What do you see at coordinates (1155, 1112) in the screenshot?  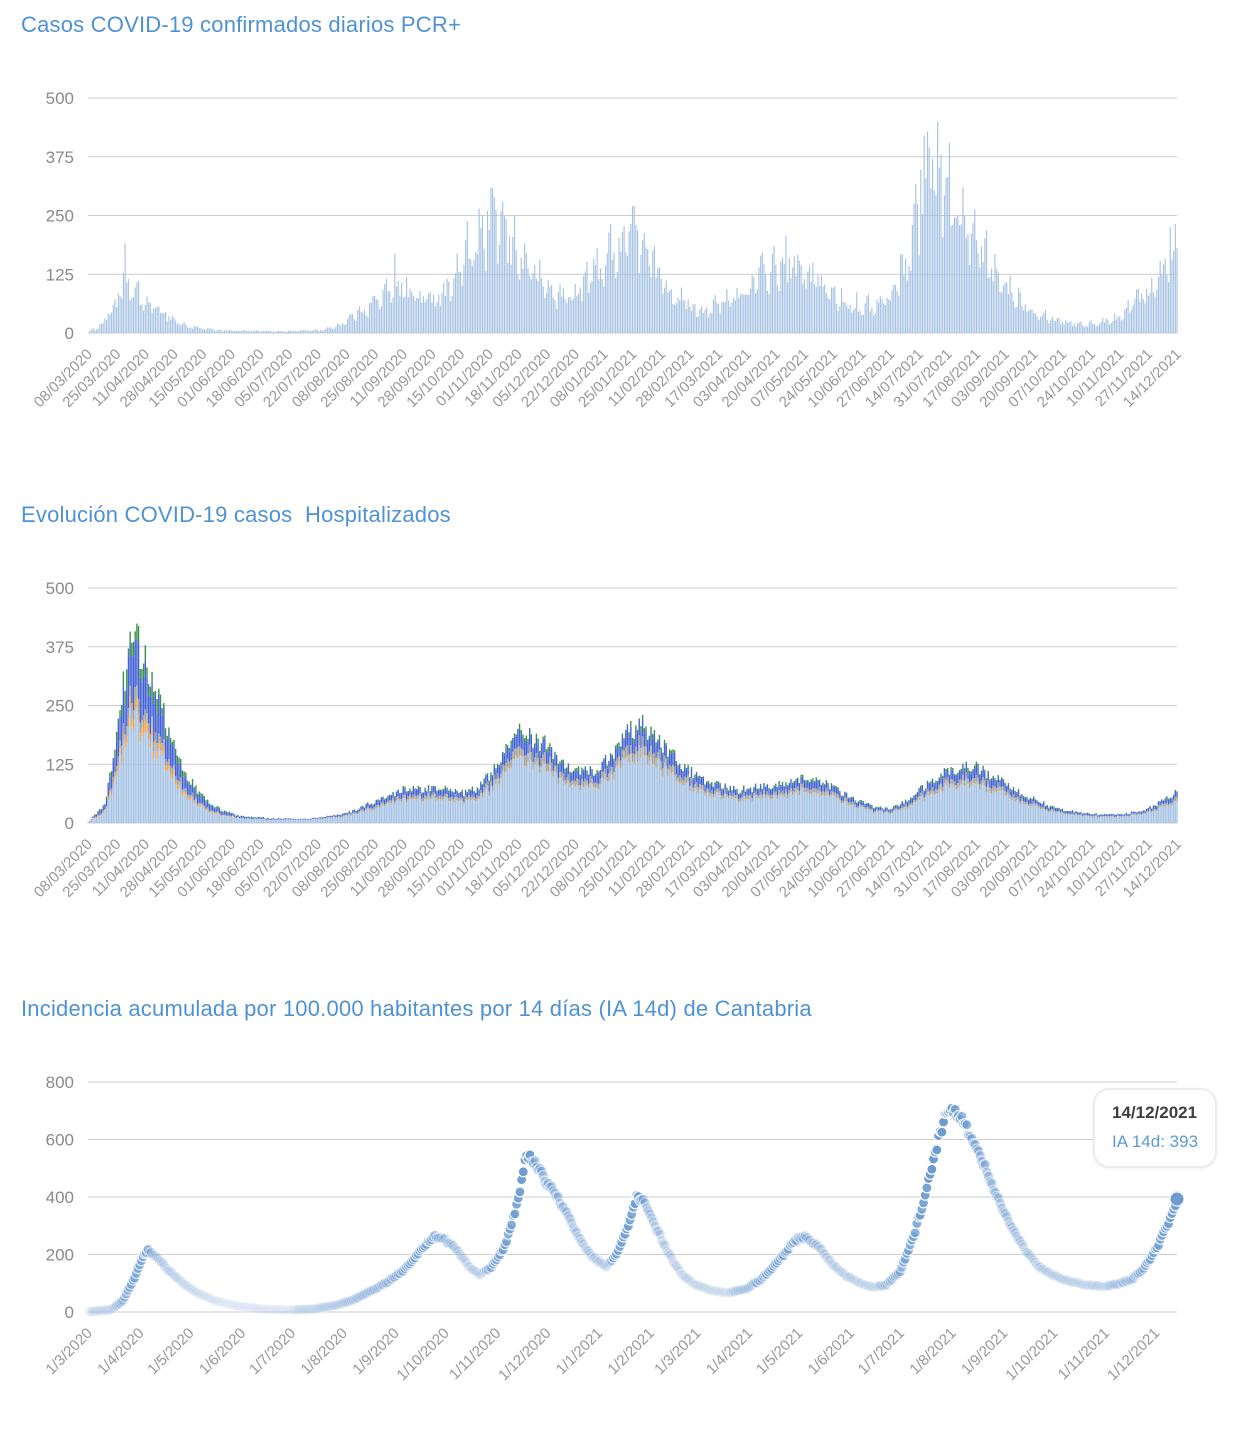 I see `tooltip-date: 14/12/2021` at bounding box center [1155, 1112].